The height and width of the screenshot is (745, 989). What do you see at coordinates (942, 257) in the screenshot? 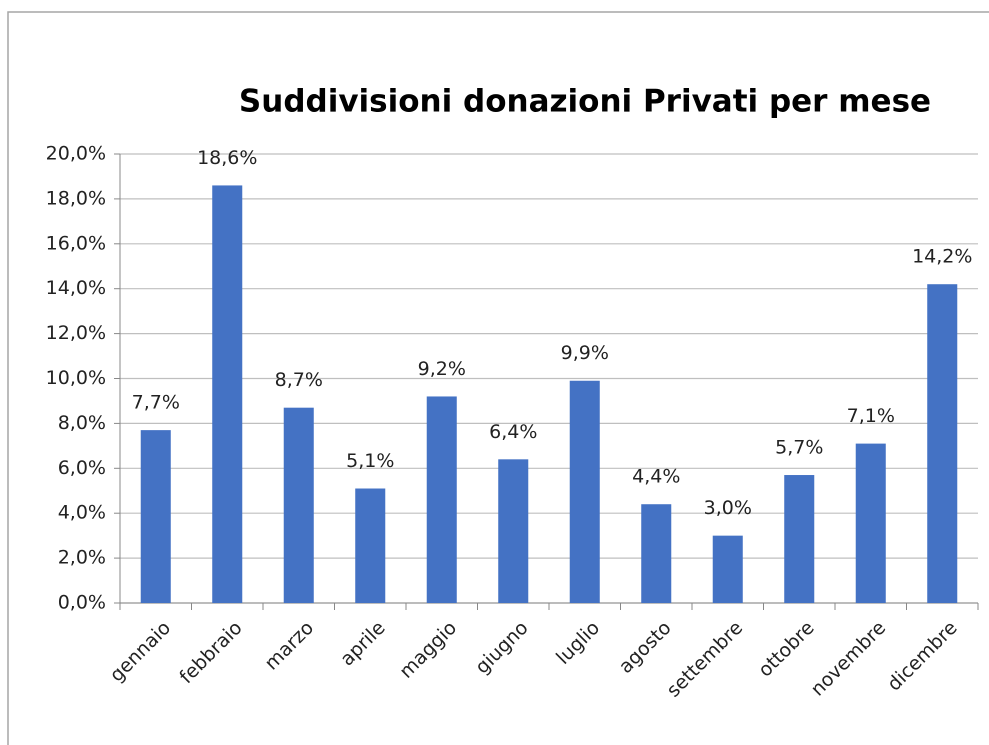
I see `data-label: 14,2%` at bounding box center [942, 257].